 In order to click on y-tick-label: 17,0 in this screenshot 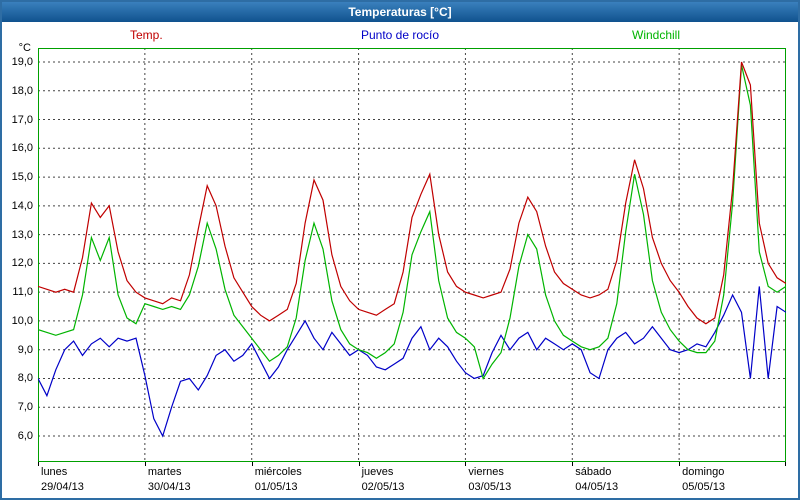, I will do `click(22, 119)`.